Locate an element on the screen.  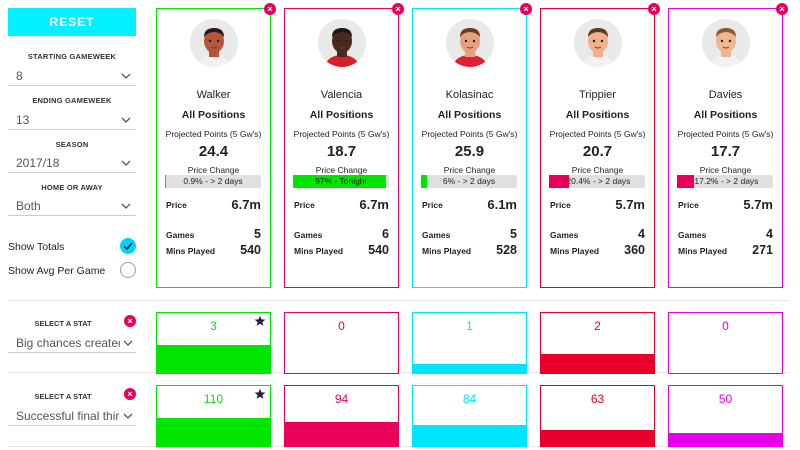
games-value: 5 is located at coordinates (513, 234).